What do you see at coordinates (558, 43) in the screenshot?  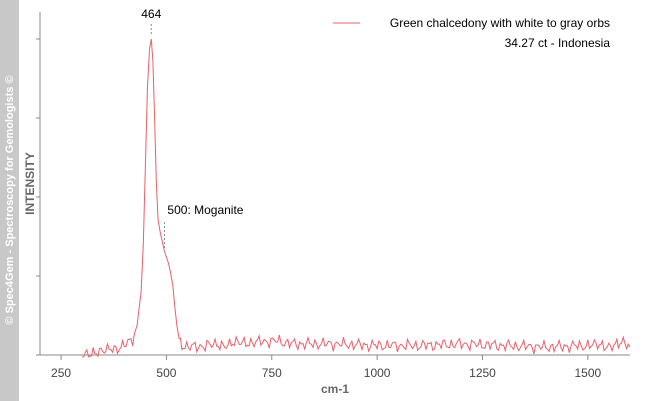 I see `legend-entry-detail: 34.27 ct - Indonesia` at bounding box center [558, 43].